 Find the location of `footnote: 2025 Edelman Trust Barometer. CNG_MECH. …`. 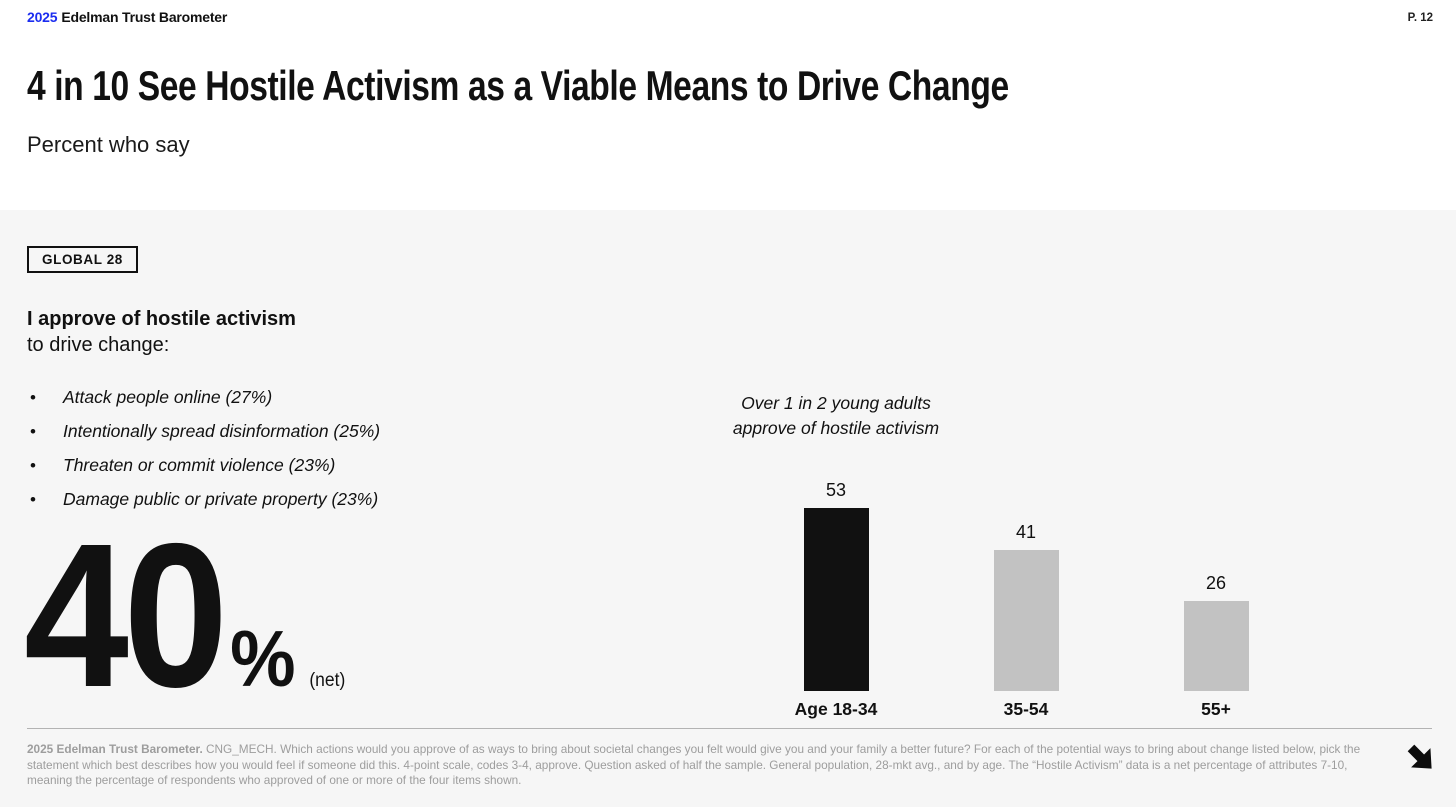

footnote: 2025 Edelman Trust Barometer. CNG_MECH. … is located at coordinates (698, 765).